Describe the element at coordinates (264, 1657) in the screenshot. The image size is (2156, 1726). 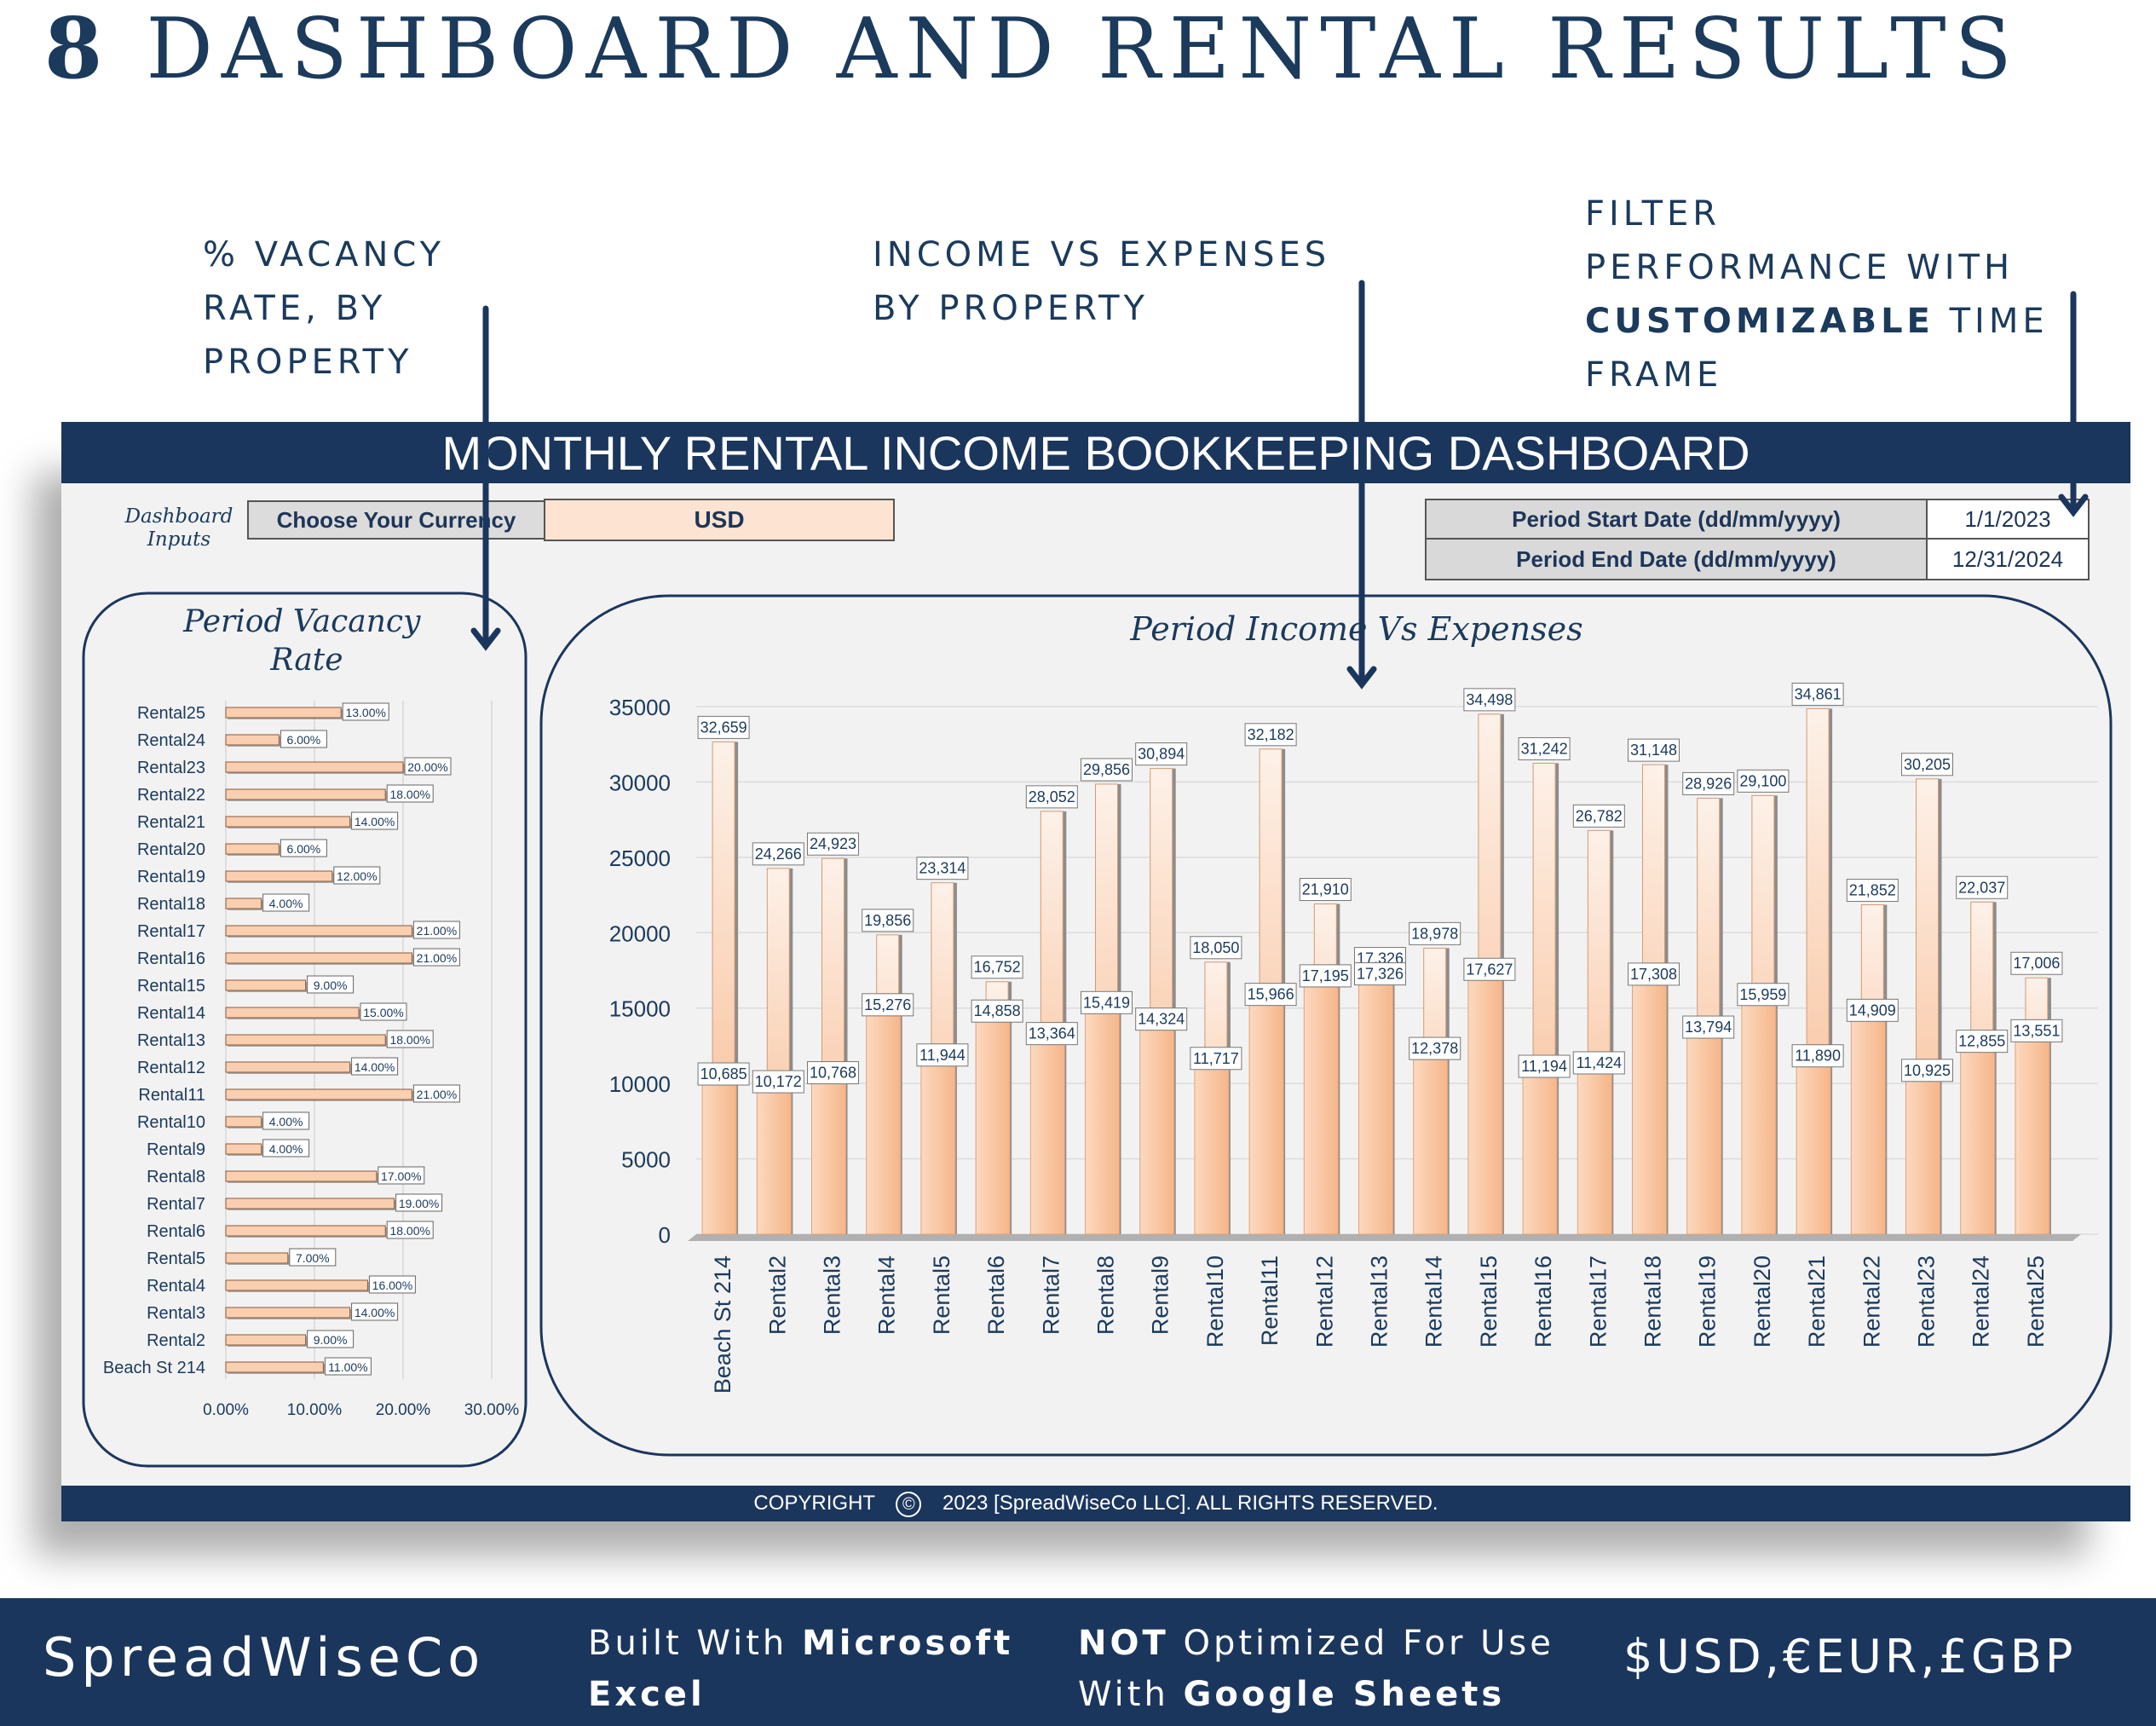
I see `brand-name: SpreadWiseCo` at that location.